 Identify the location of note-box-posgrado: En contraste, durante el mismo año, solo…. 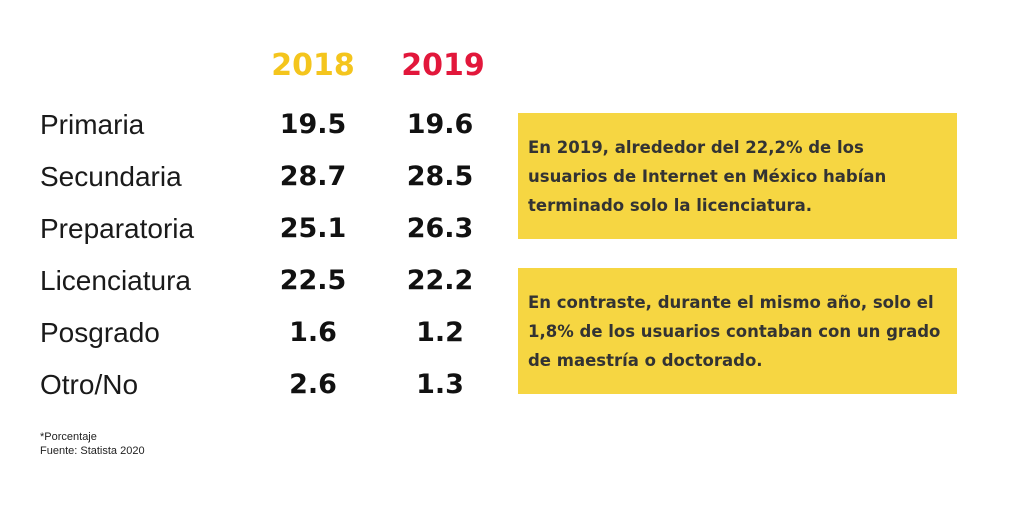
(737, 331).